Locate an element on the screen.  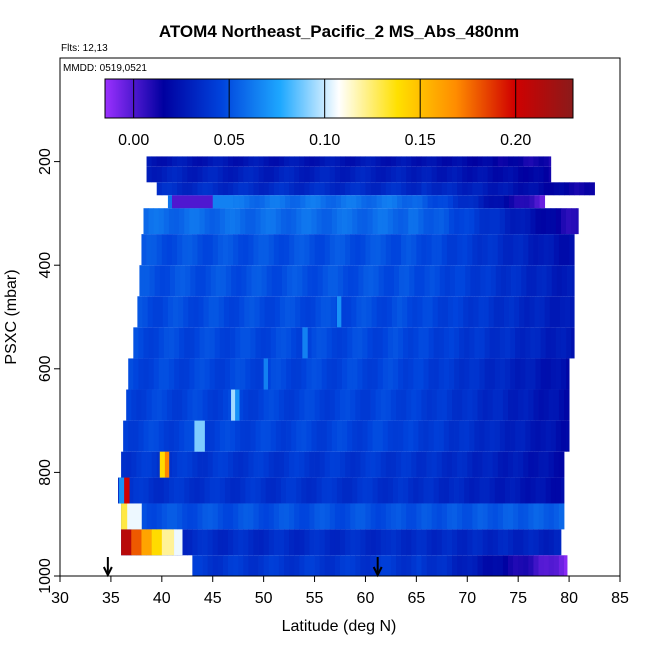
dates-label: MMDD: 0519,0521 is located at coordinates (105, 68).